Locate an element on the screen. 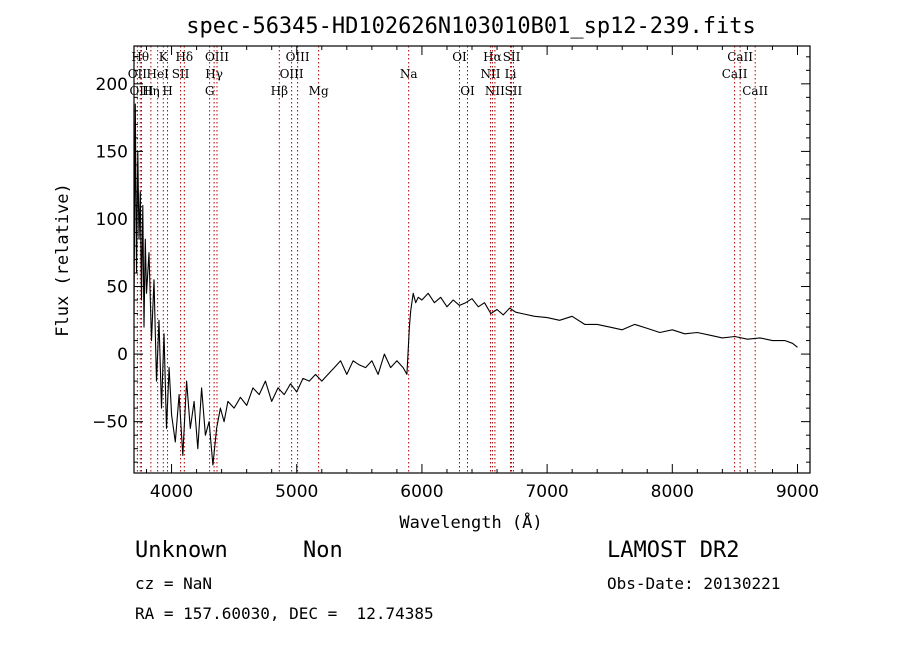  y-axis-label: Flux (relative) is located at coordinates (63, 260).